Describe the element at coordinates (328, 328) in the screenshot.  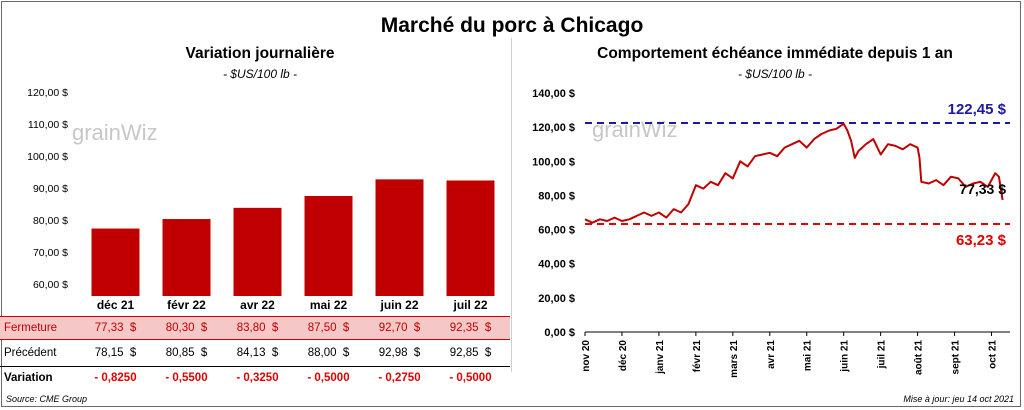
I see `table-cell: 87,50 $` at that location.